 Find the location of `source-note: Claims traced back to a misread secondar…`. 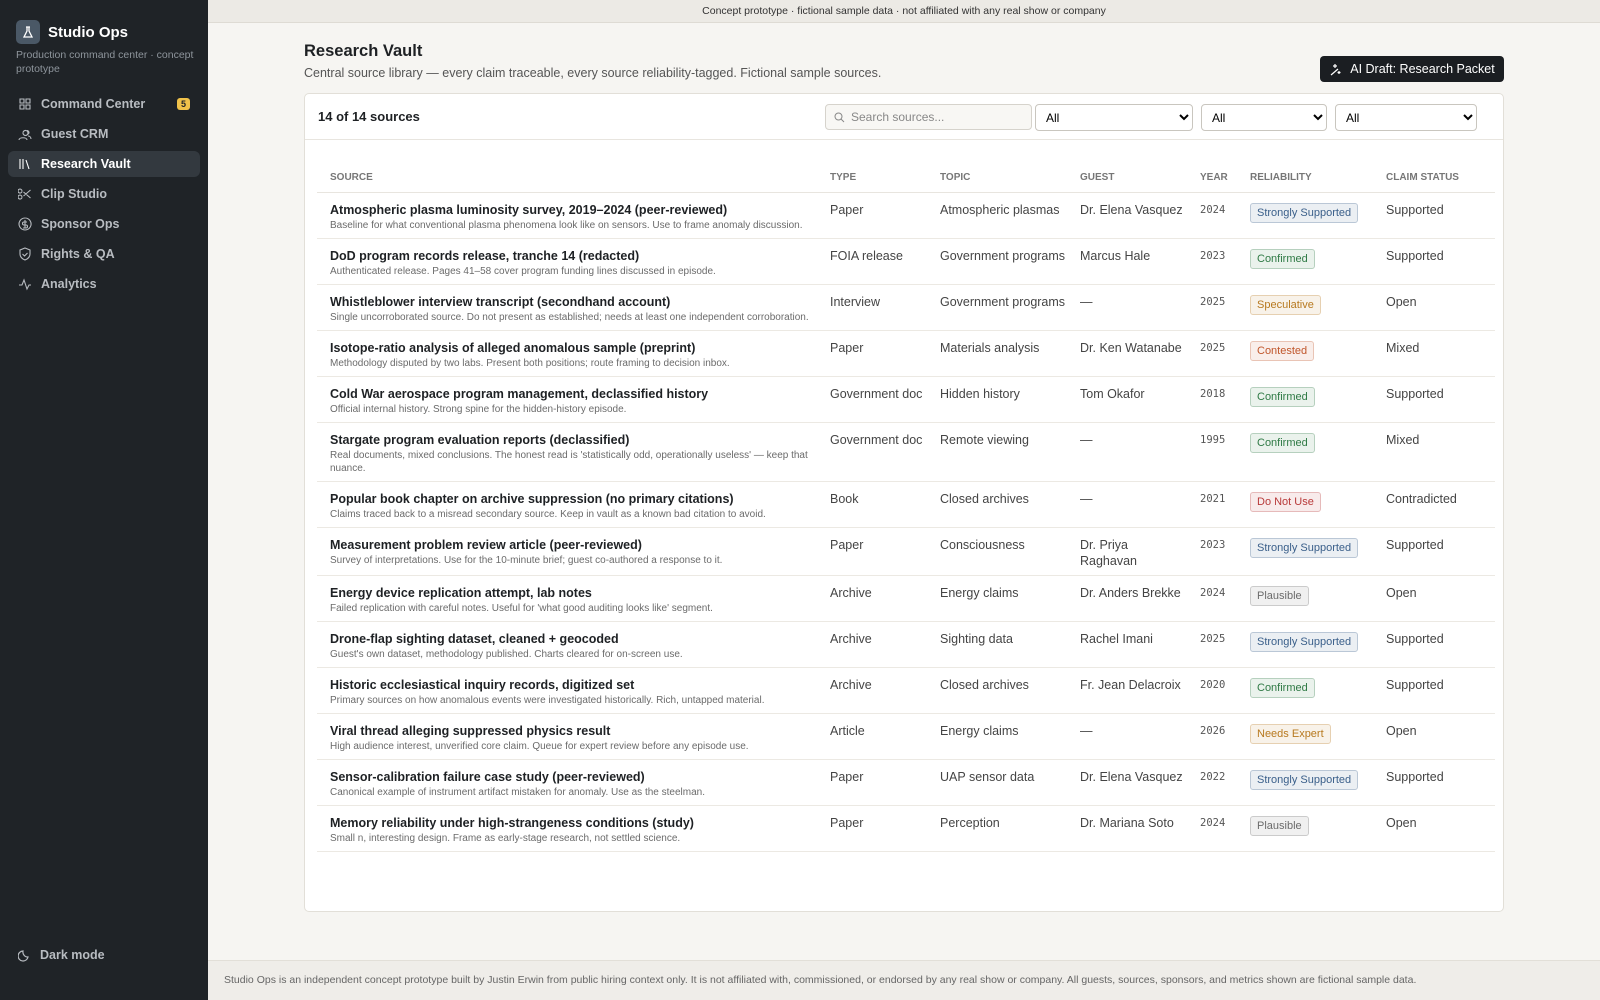

source-note: Claims traced back to a misread secondar… is located at coordinates (548, 514).